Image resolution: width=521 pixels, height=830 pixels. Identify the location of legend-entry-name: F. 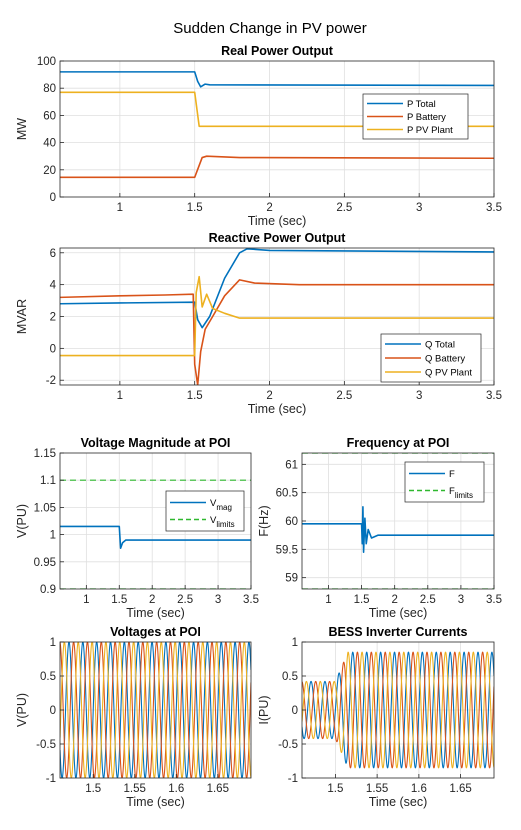
(452, 491).